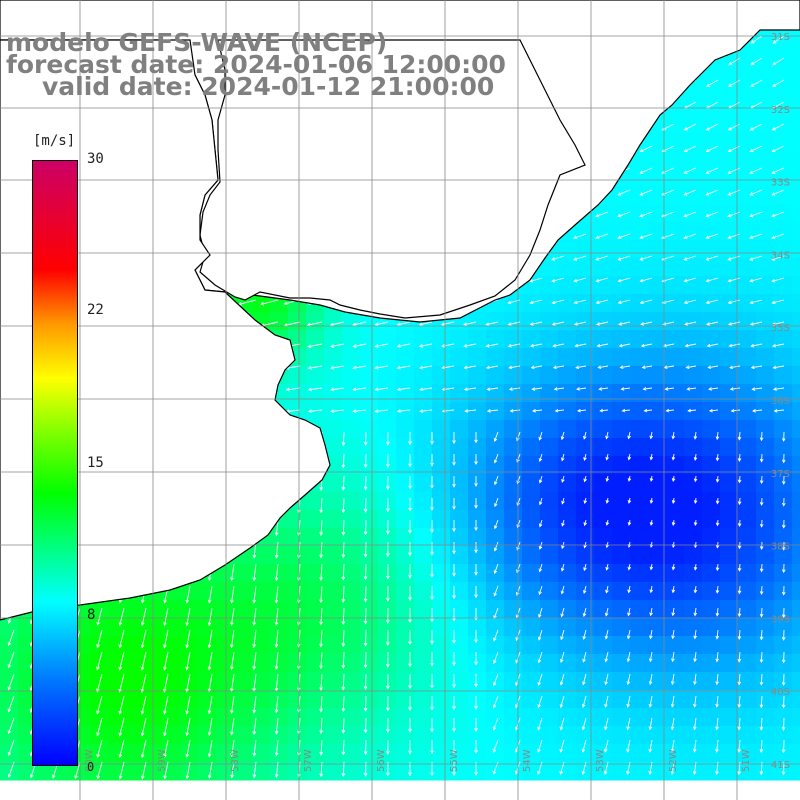  What do you see at coordinates (746, 760) in the screenshot?
I see `lon-label-51W: 51W` at bounding box center [746, 760].